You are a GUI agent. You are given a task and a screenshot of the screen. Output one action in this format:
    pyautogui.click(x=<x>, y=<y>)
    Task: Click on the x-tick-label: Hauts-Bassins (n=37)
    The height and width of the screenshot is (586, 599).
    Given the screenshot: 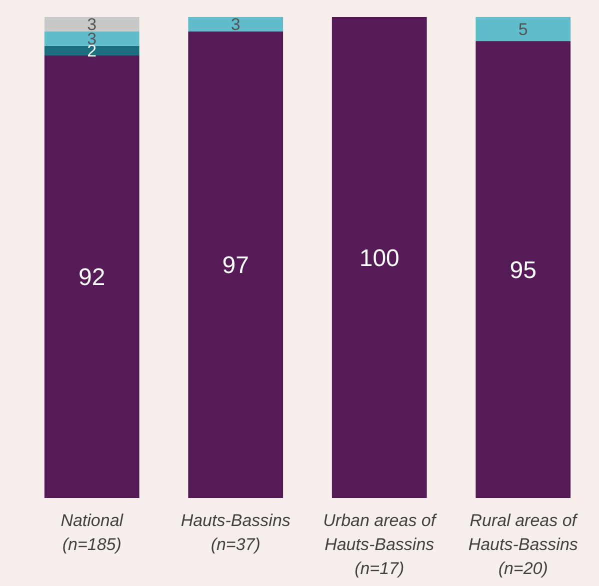 What is the action you would take?
    pyautogui.click(x=235, y=532)
    